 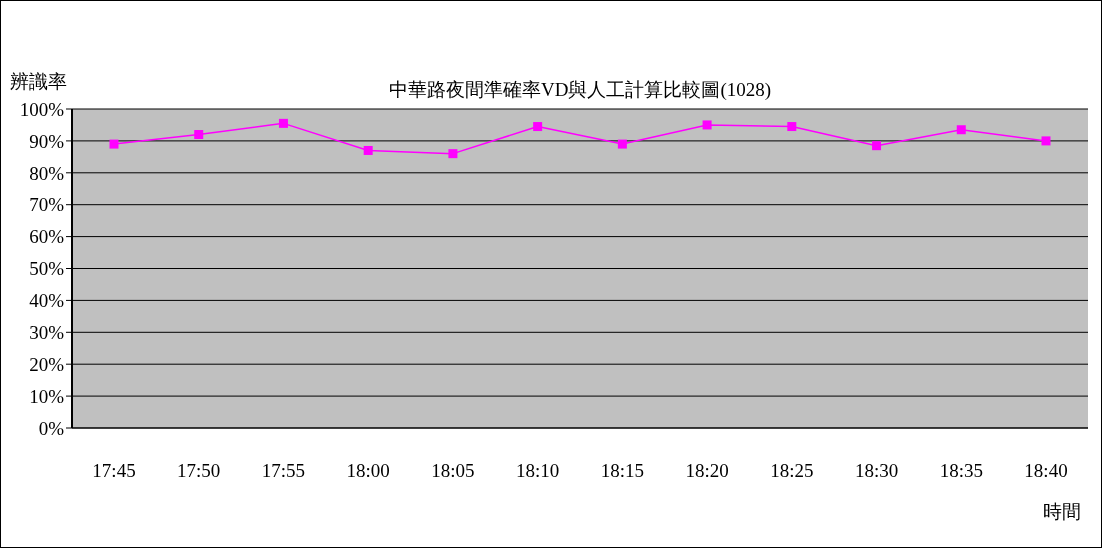 I want to click on x-tick-label: 18:40, so click(x=1046, y=471).